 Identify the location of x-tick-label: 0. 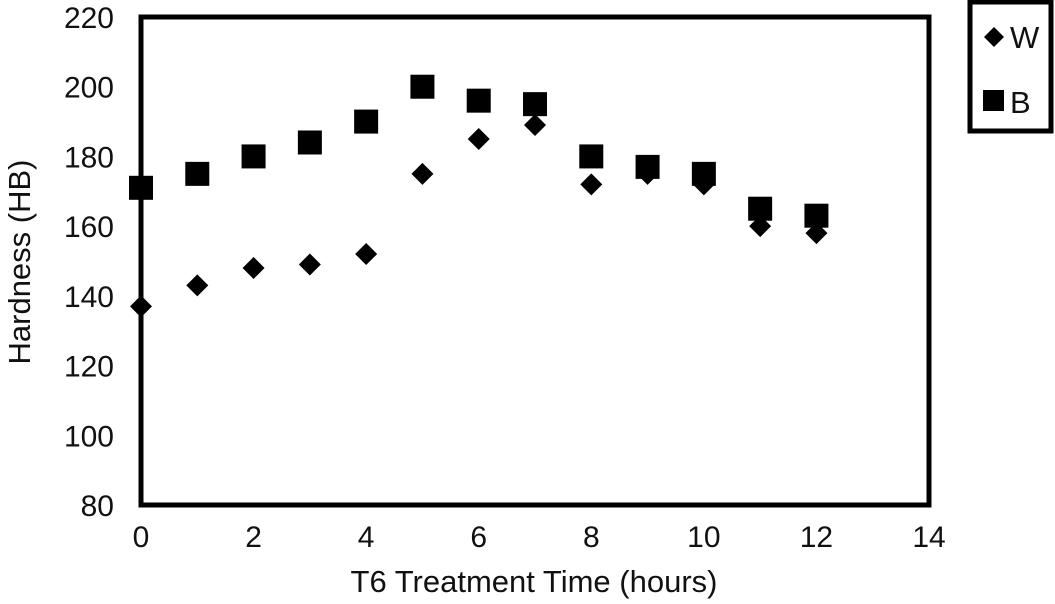
(141, 537).